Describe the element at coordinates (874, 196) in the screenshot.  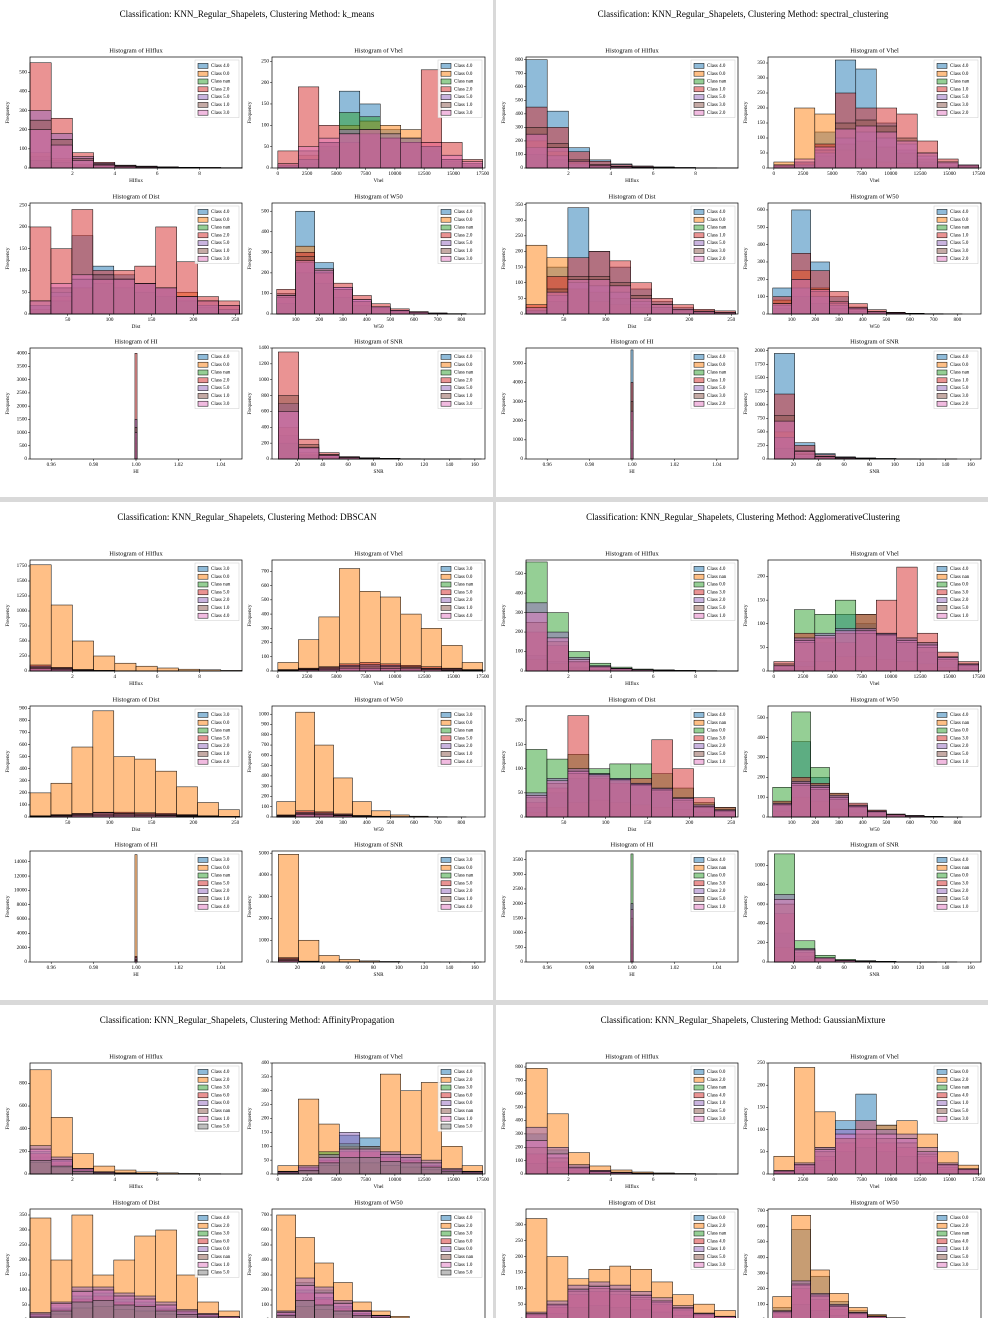
I see `subplot-title: Histogram of W50` at that location.